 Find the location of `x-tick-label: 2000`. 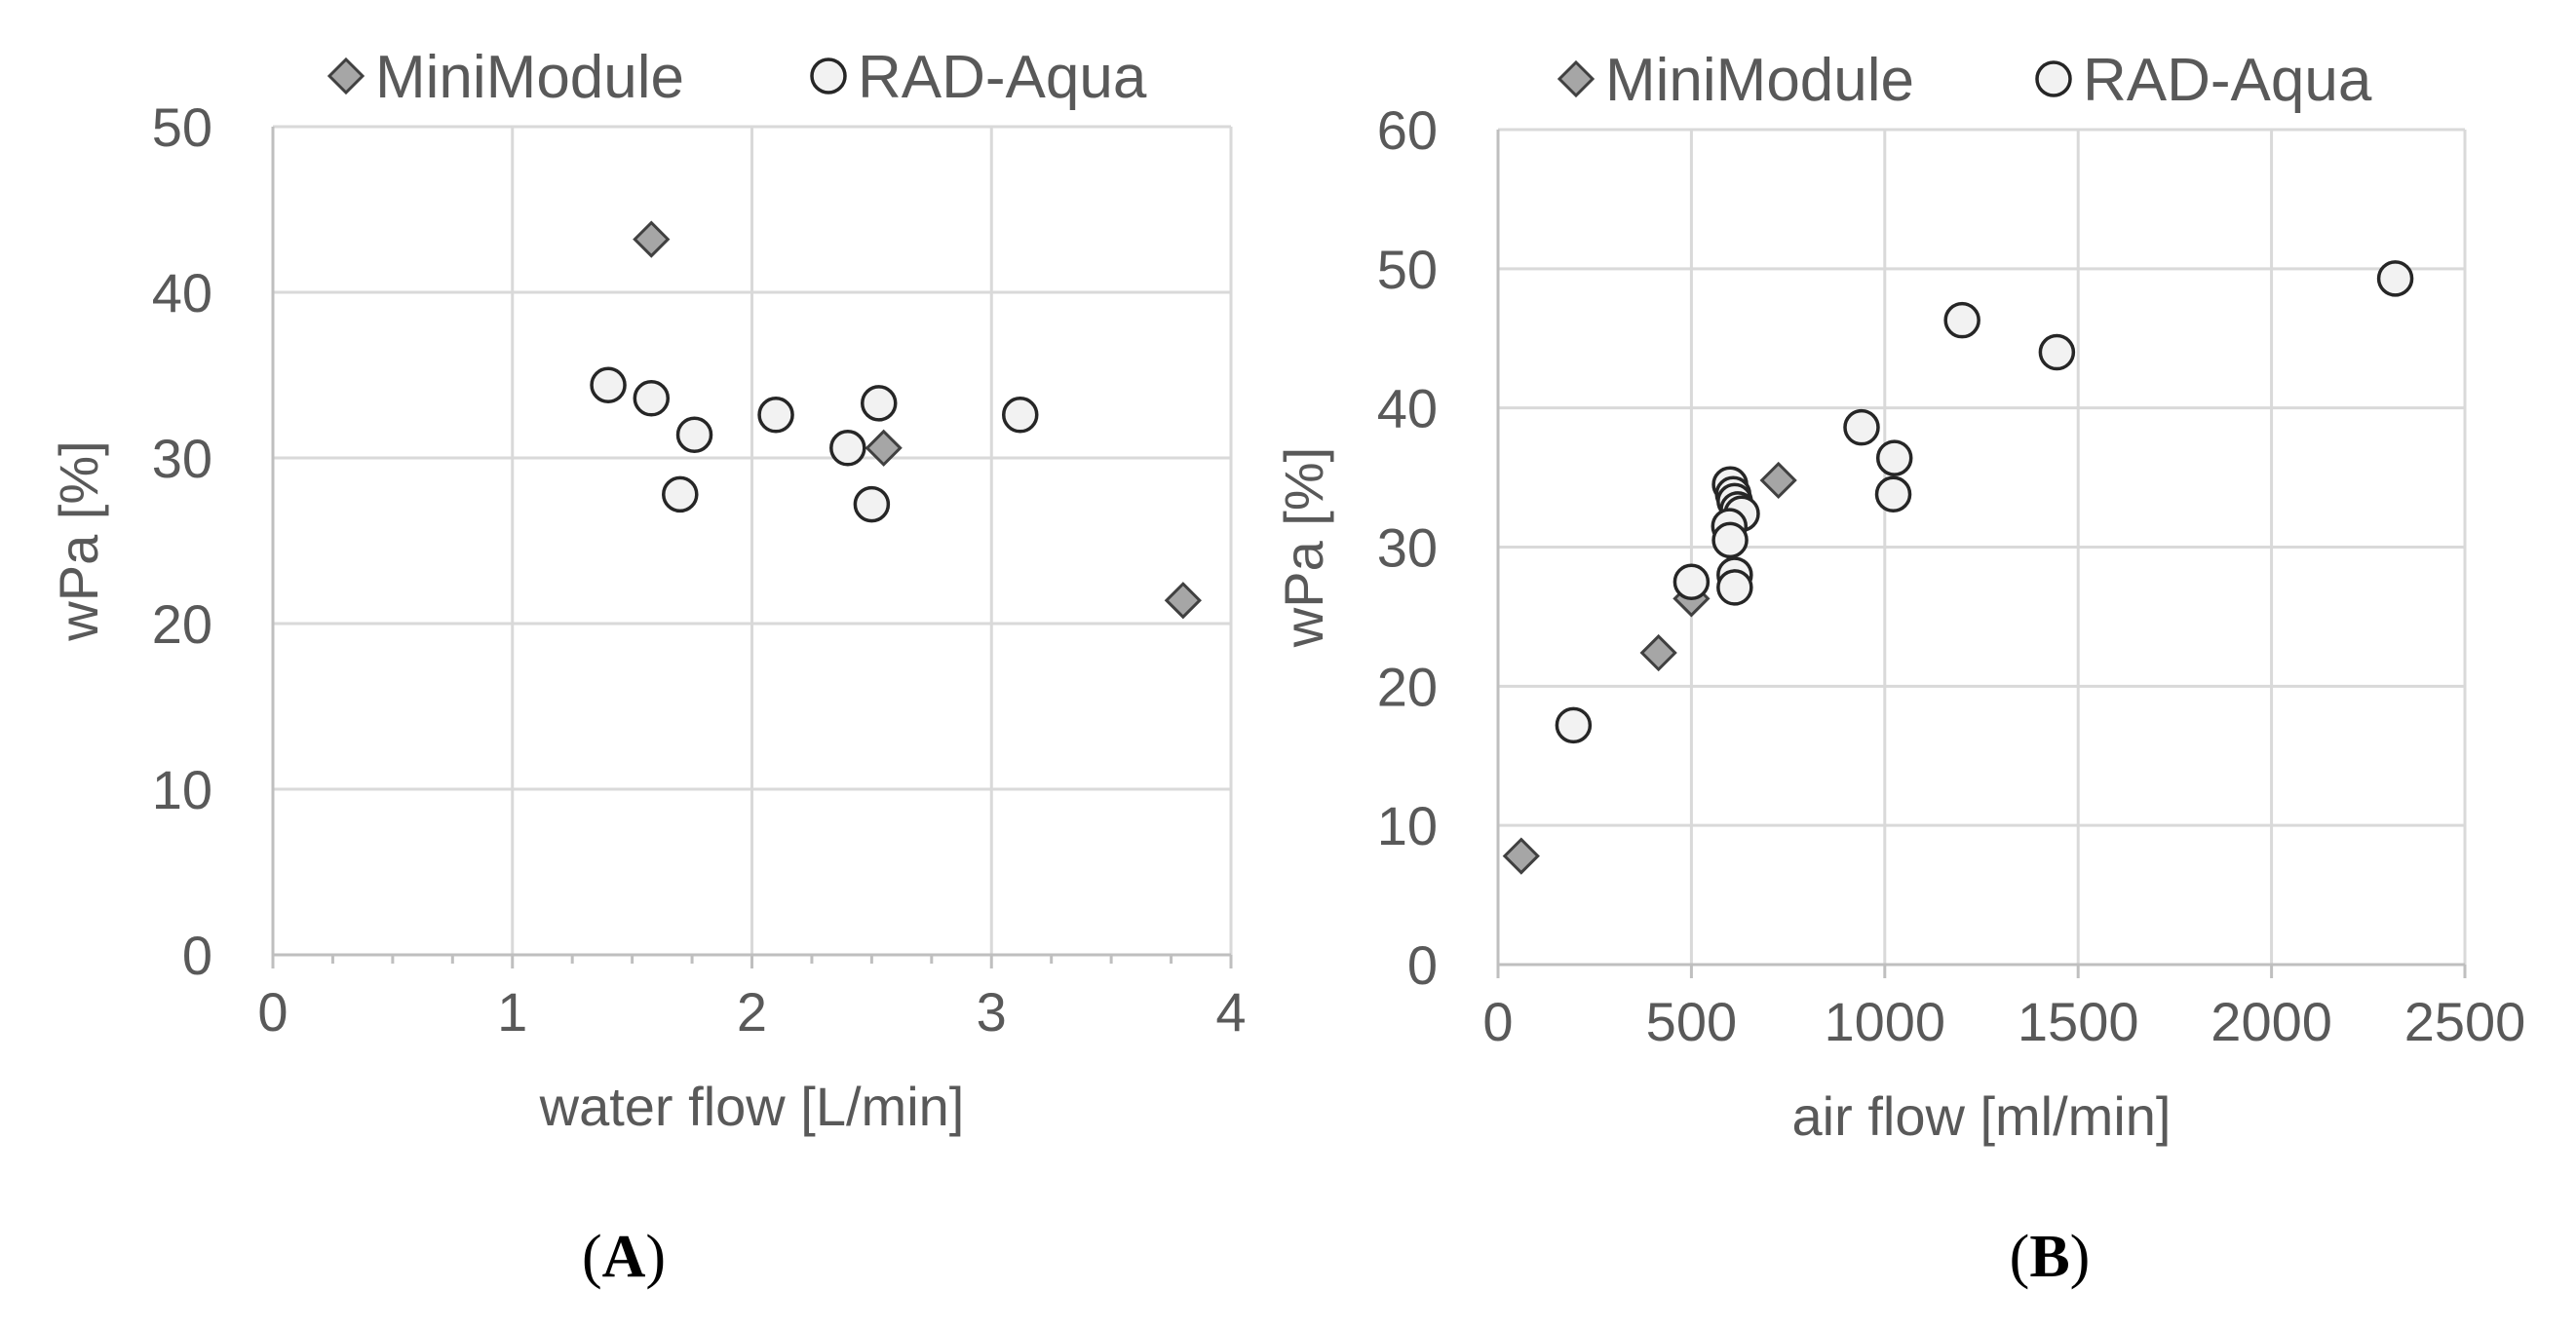

x-tick-label: 2000 is located at coordinates (2271, 1021).